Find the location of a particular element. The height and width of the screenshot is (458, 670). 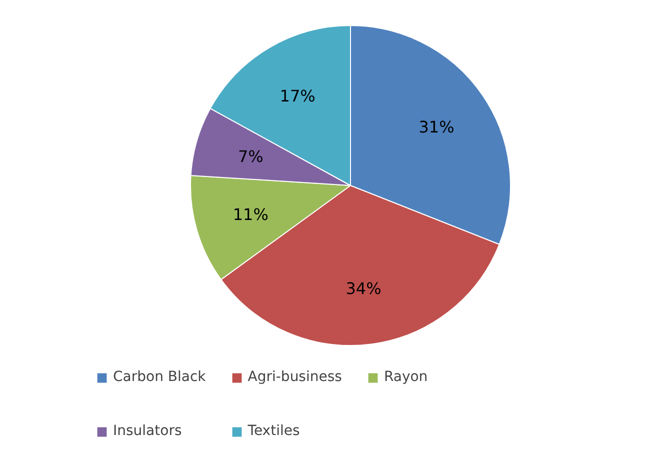

legend-label: Insulators is located at coordinates (147, 431).